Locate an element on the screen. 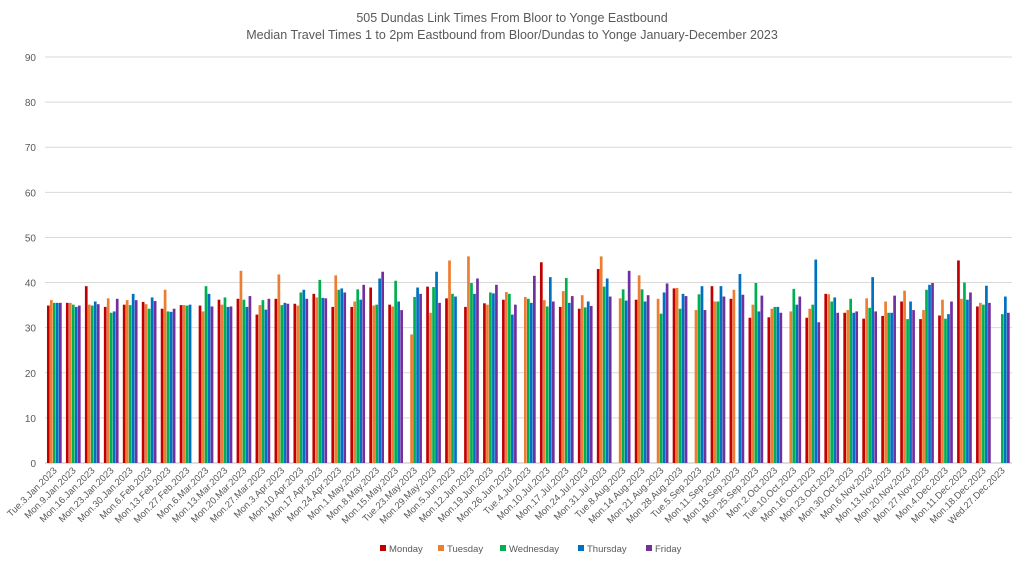 The height and width of the screenshot is (565, 1024). y-tick-label: 60 is located at coordinates (31, 193).